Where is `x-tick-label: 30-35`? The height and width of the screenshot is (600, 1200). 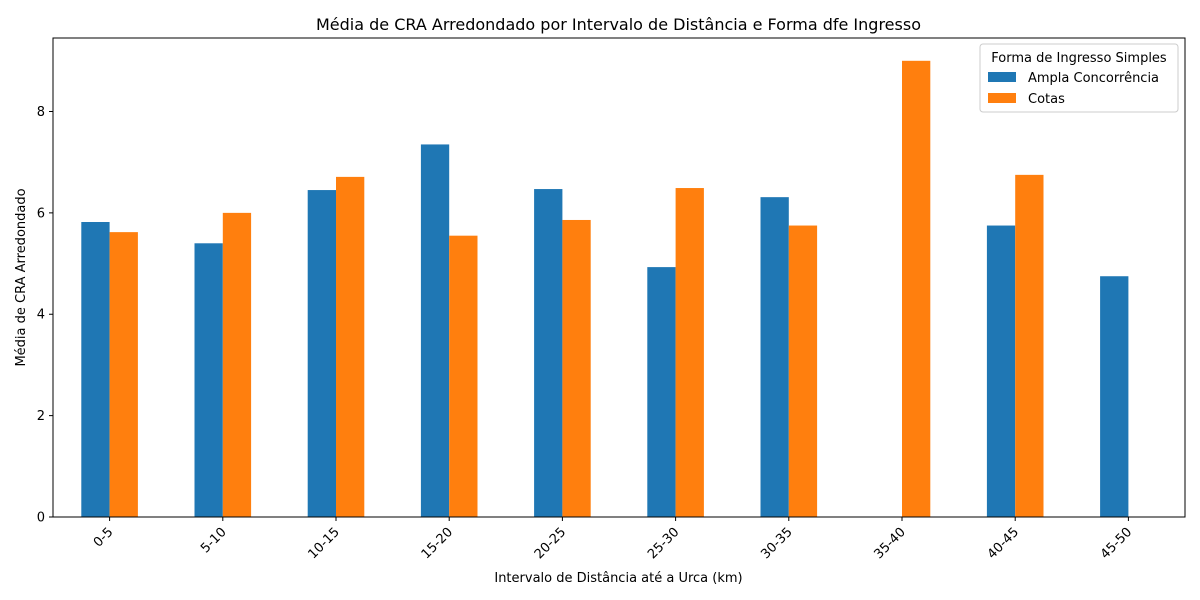
x-tick-label: 30-35 is located at coordinates (776, 543).